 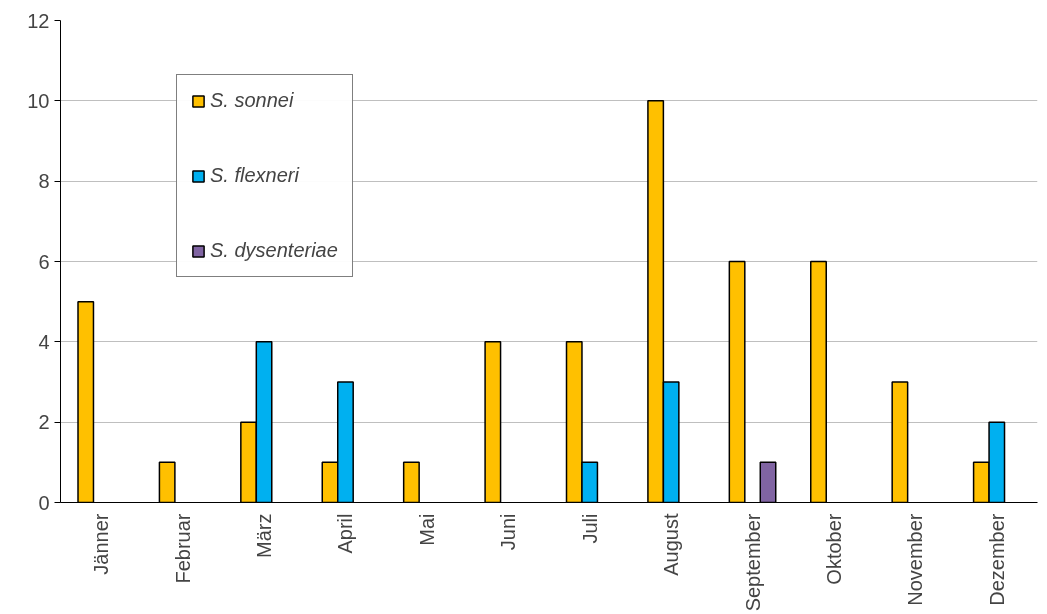 What do you see at coordinates (671, 544) in the screenshot?
I see `x-tick-label: August` at bounding box center [671, 544].